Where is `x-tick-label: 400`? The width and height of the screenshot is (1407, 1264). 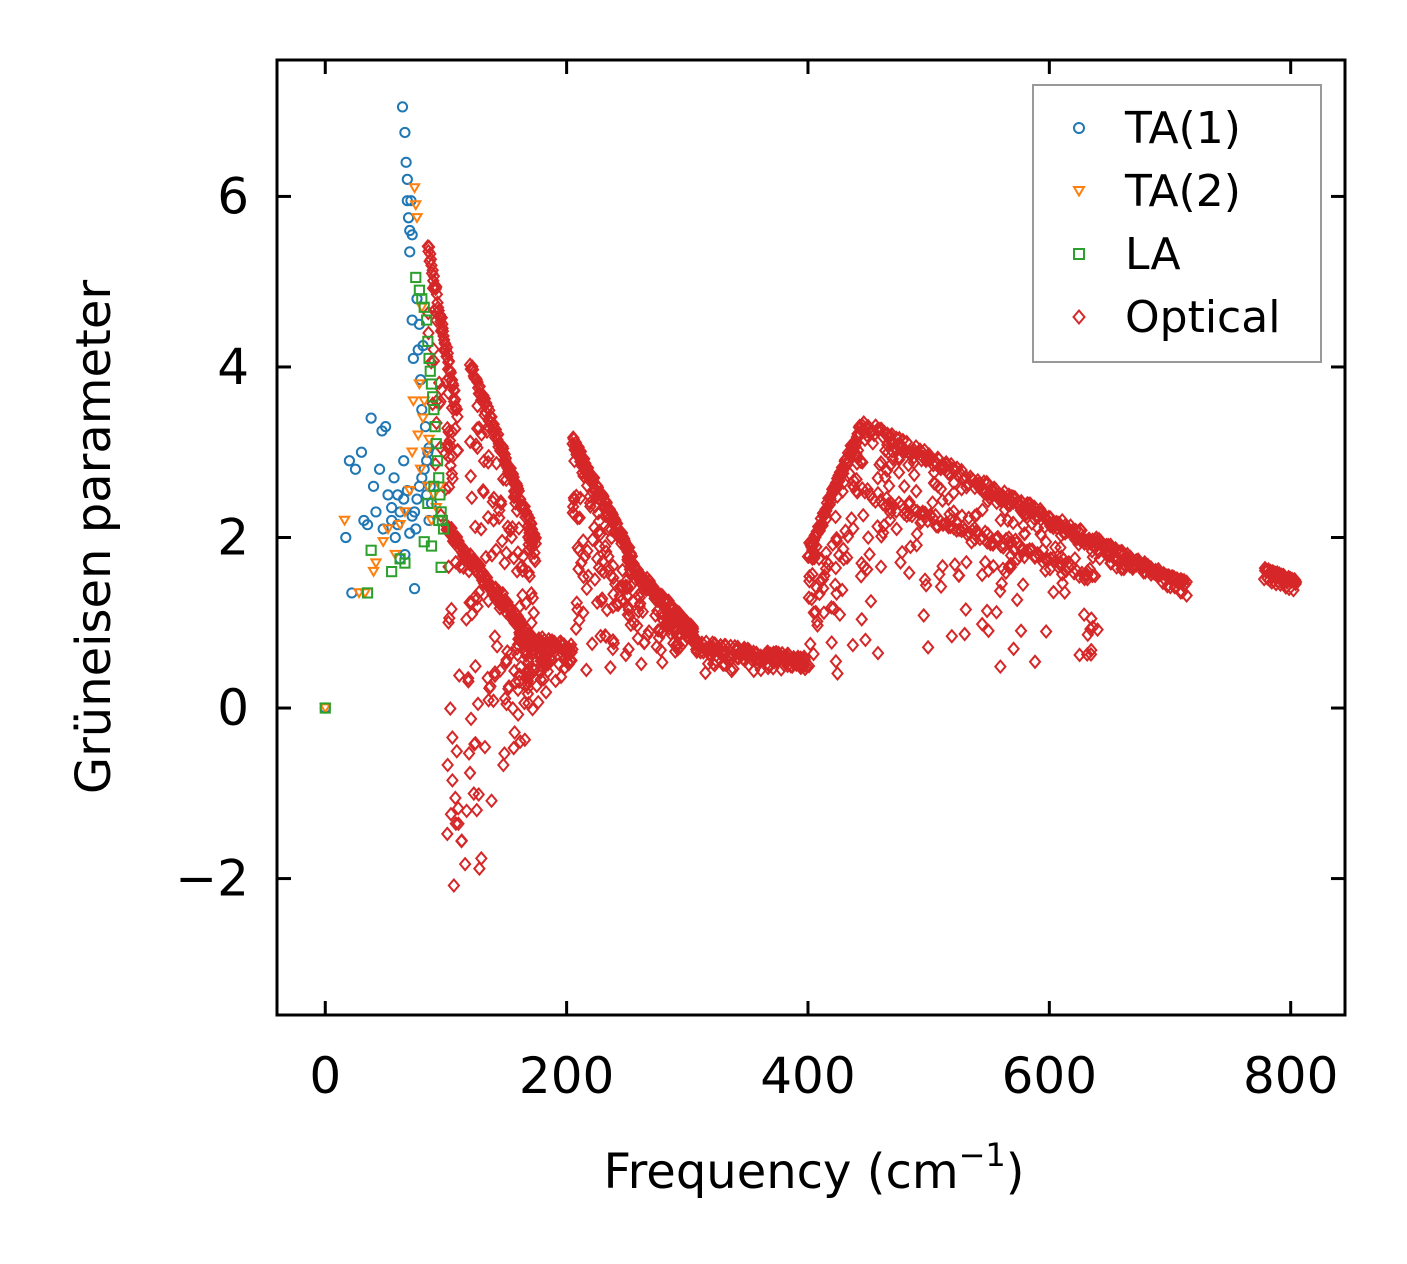 x-tick-label: 400 is located at coordinates (807, 1076).